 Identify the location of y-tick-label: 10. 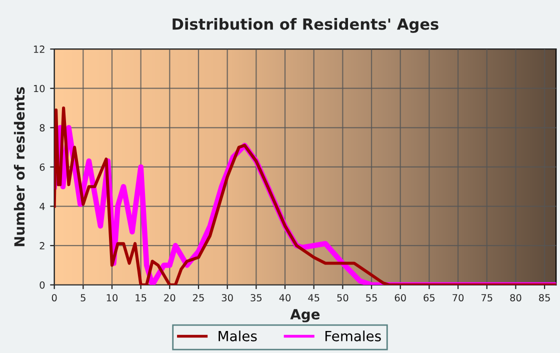
(39, 88).